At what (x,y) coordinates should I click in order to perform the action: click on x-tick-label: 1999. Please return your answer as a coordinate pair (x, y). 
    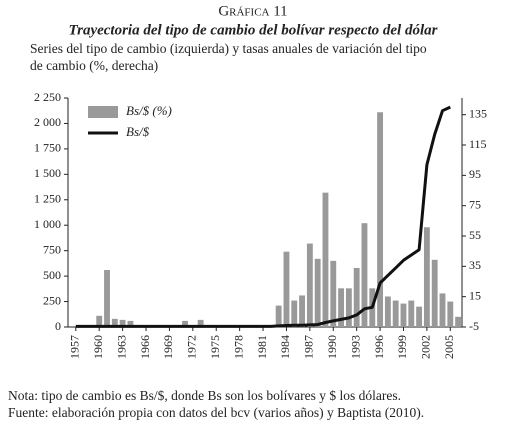
    Looking at the image, I should click on (402, 347).